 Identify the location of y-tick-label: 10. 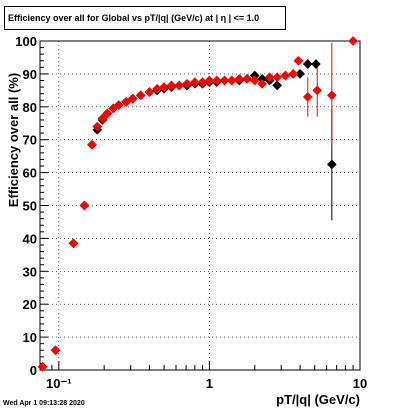
(30, 337).